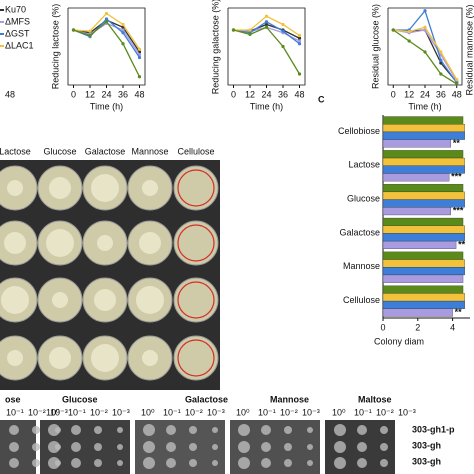 The image size is (474, 474). What do you see at coordinates (361, 300) in the screenshot?
I see `category-label: Cellulose` at bounding box center [361, 300].